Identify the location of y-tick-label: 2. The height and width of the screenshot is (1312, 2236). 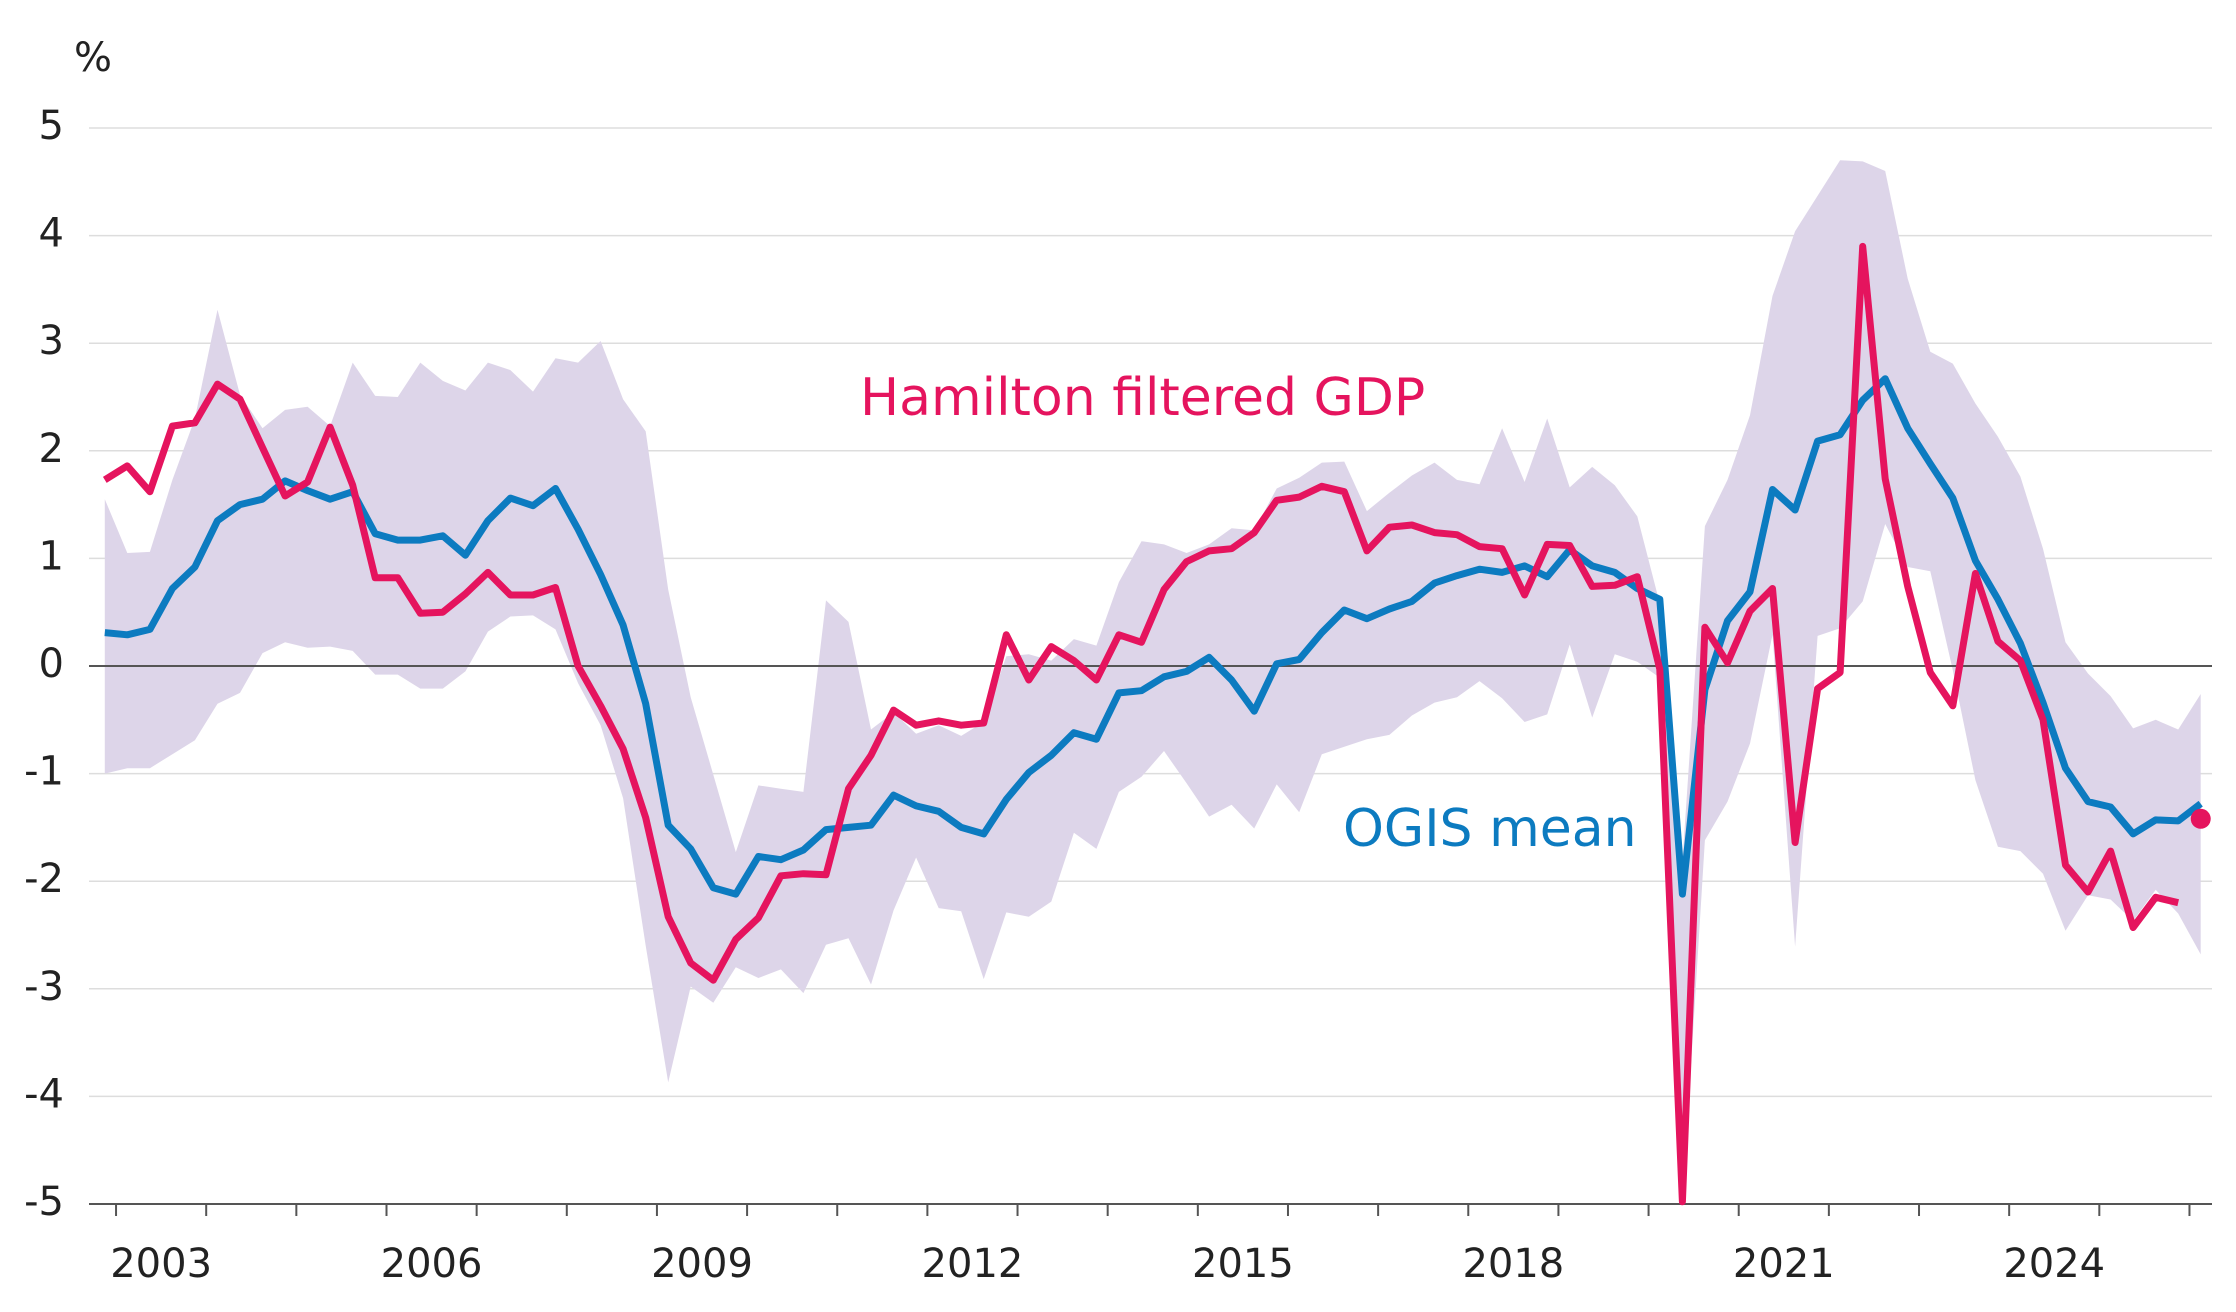
(51, 449).